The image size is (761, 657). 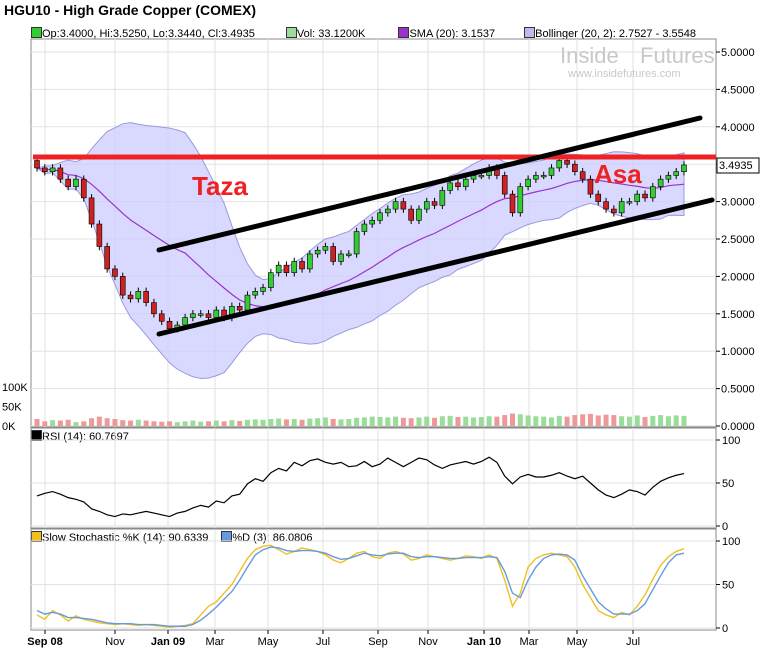 What do you see at coordinates (728, 484) in the screenshot?
I see `rsi-axis: 100 50 0` at bounding box center [728, 484].